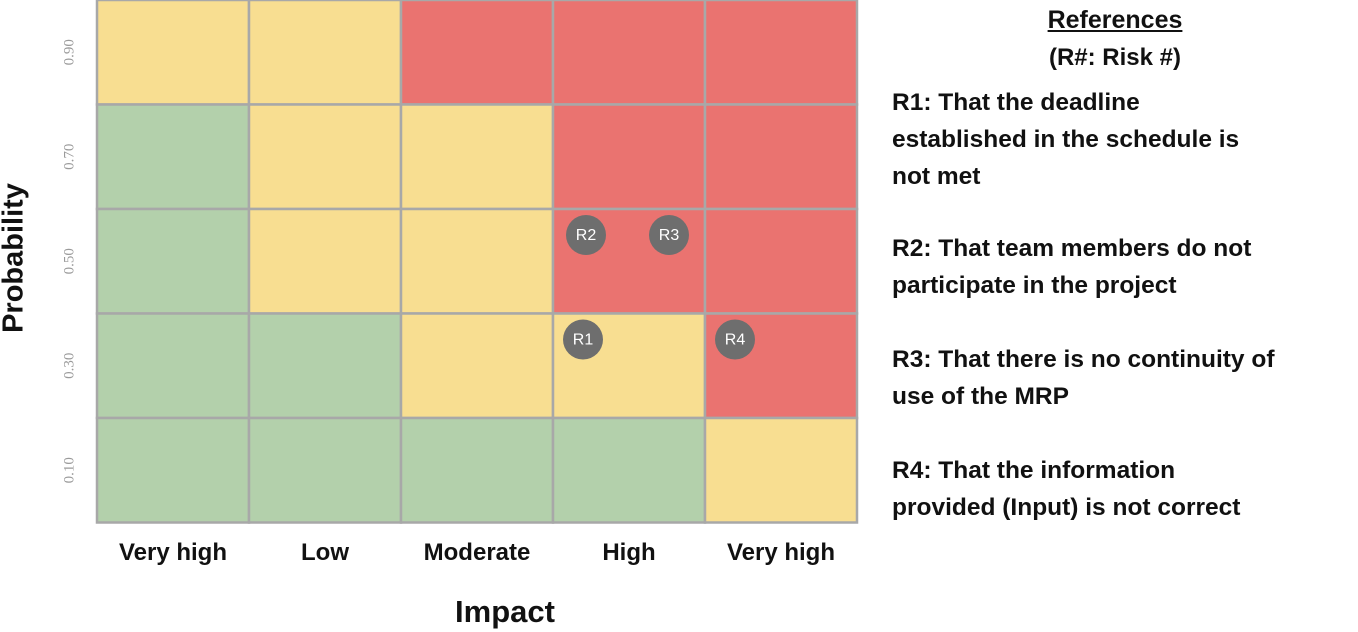  Describe the element at coordinates (477, 53) in the screenshot. I see `heatmap-cell-0.90-3` at that location.